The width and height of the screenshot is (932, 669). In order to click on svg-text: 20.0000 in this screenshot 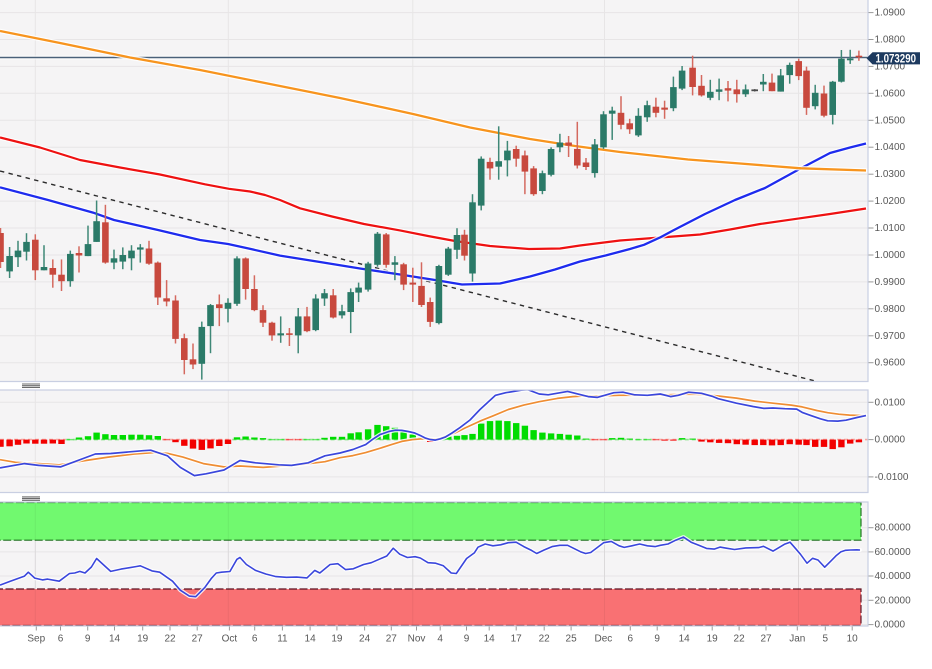, I will do `click(893, 600)`.